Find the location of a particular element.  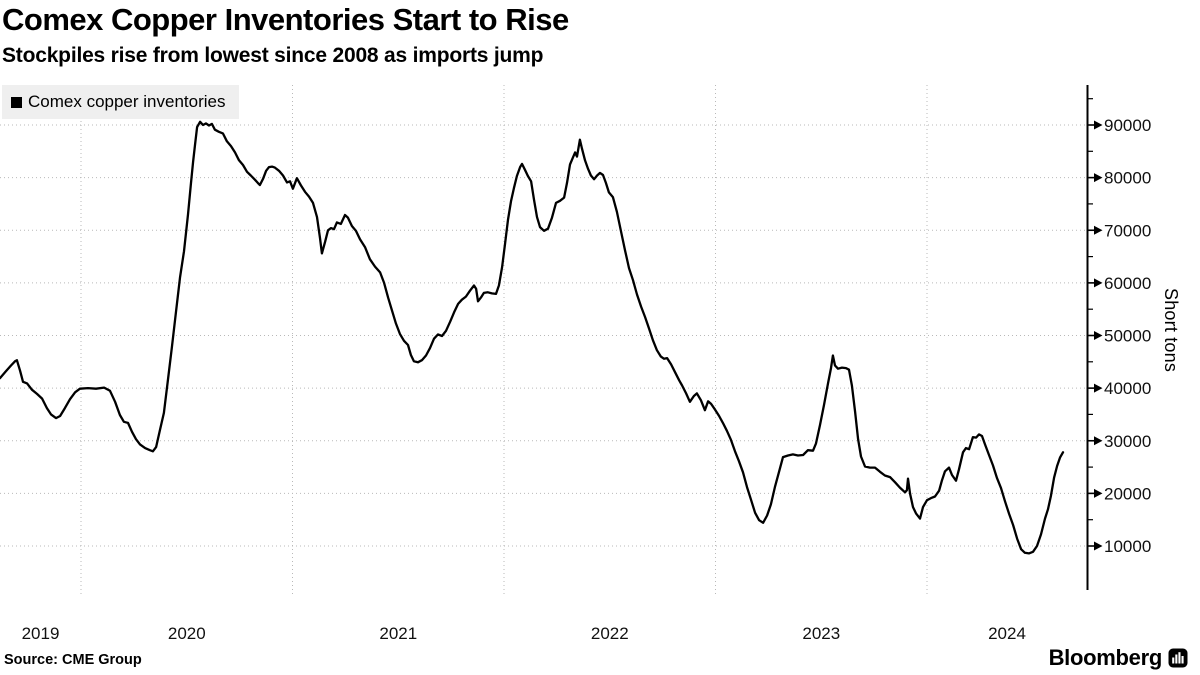

legend-label: Comex copper inventories is located at coordinates (127, 101).